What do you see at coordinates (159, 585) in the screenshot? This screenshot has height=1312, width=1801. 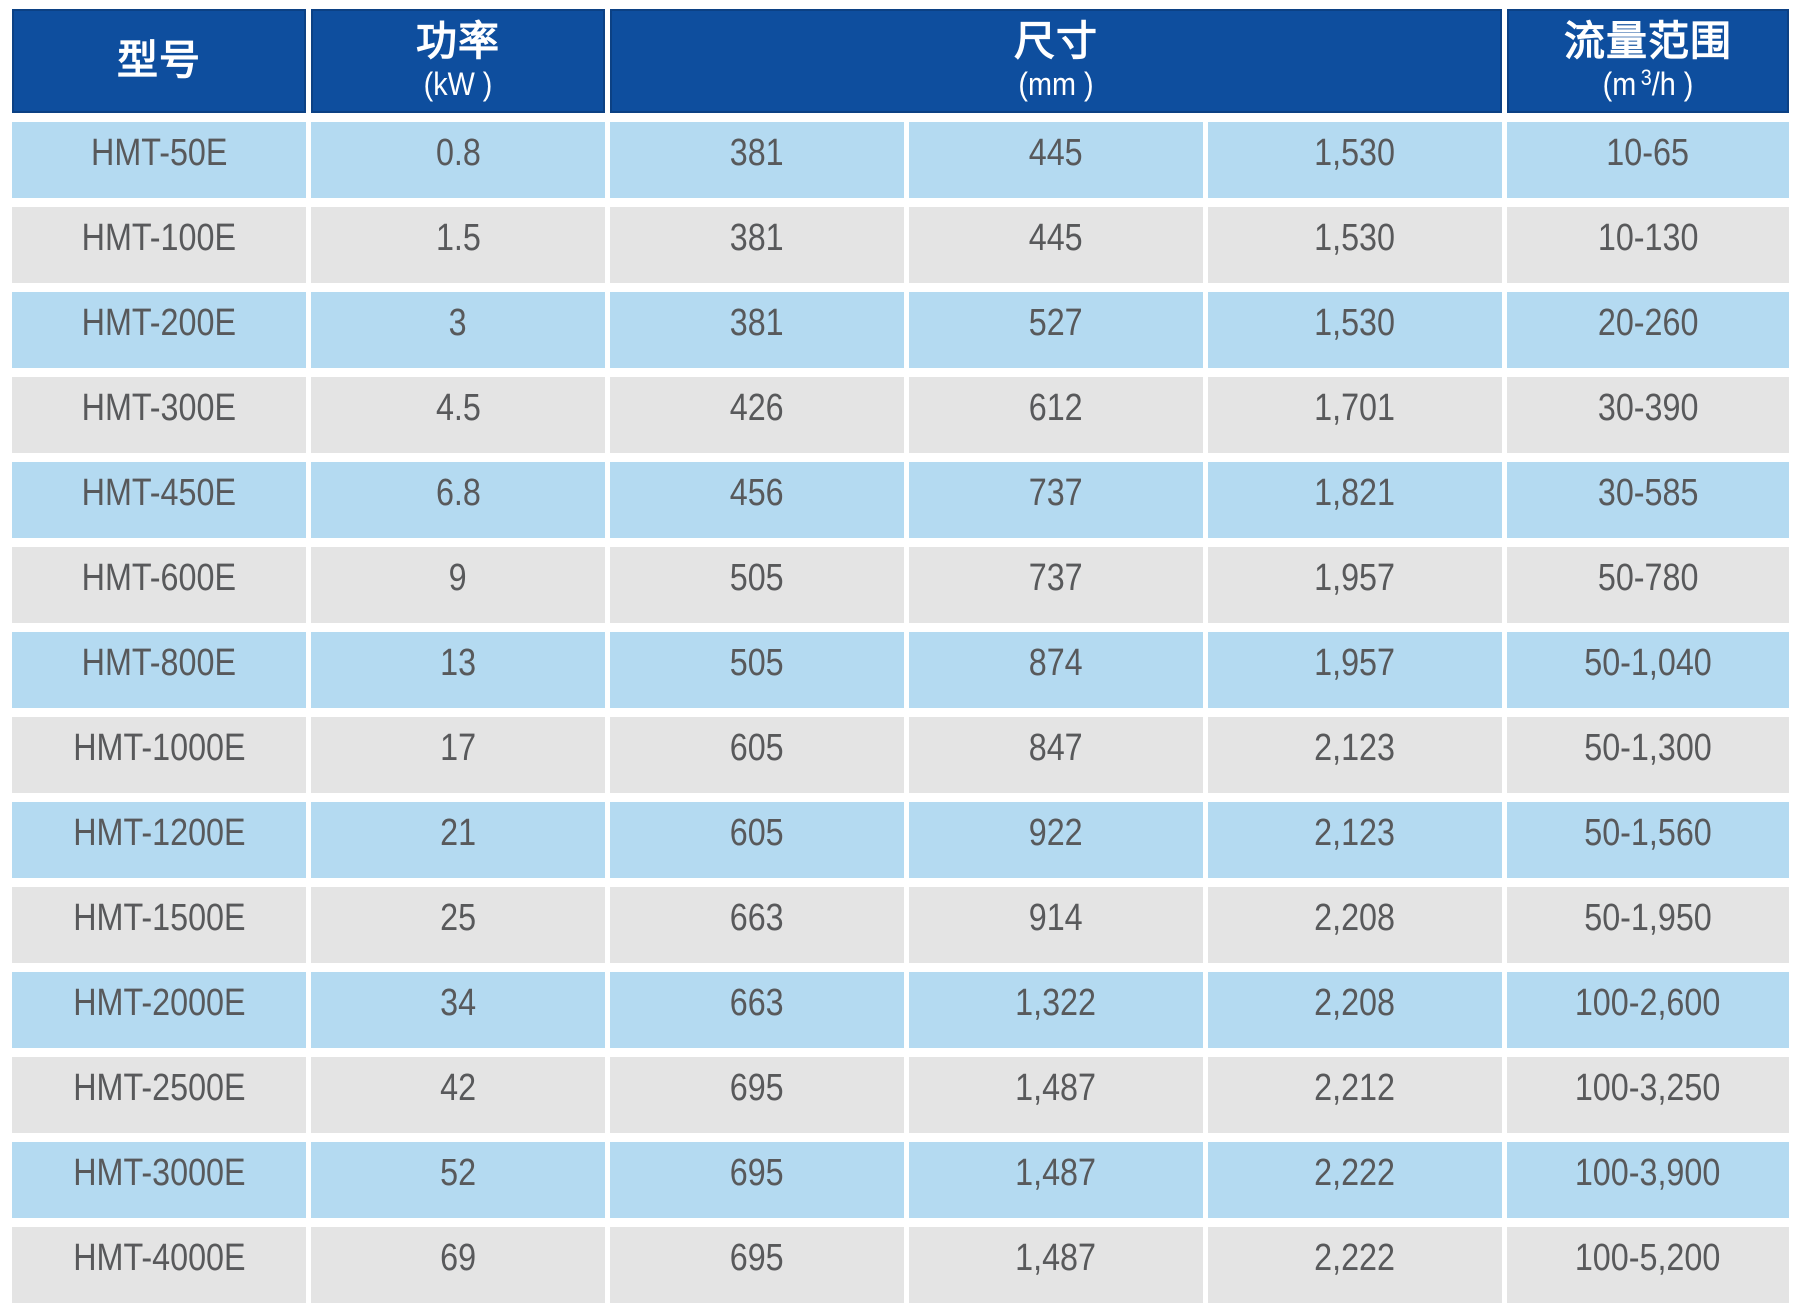 I see `model-cell: HMT-600E` at bounding box center [159, 585].